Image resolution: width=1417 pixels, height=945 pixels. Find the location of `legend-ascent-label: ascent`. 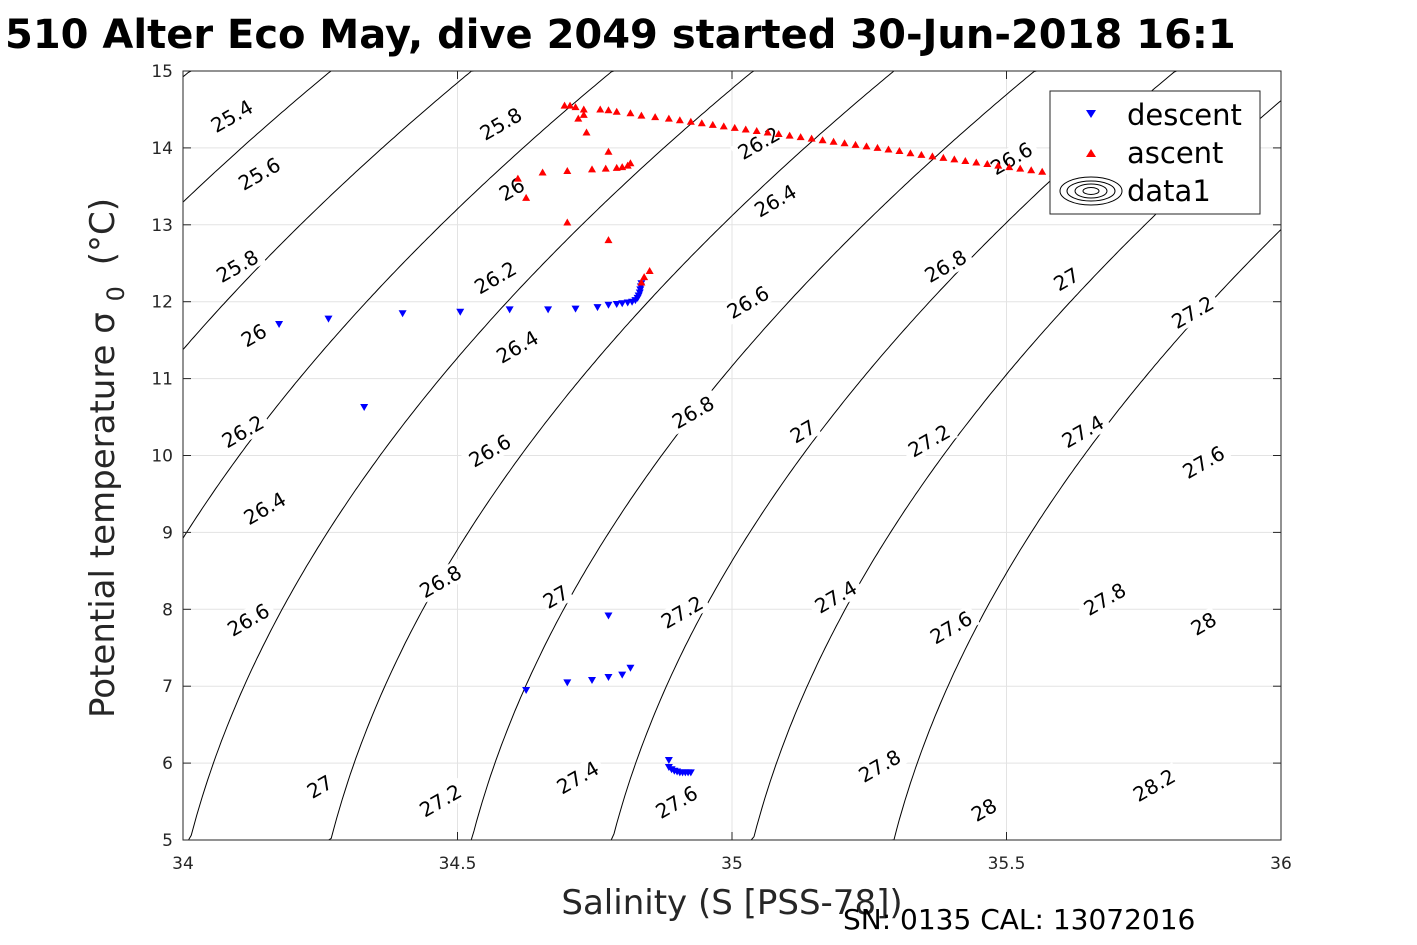

legend-ascent-label: ascent is located at coordinates (1175, 153).